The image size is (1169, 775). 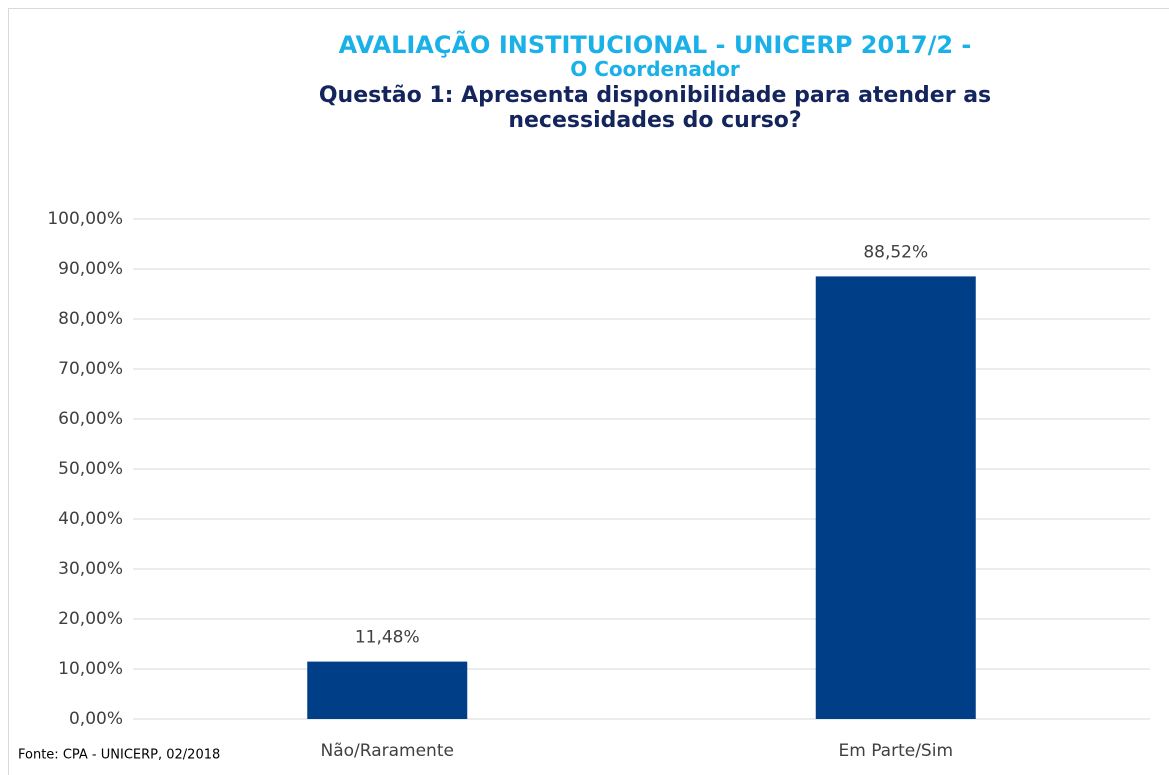 I want to click on x-tick-label: Em Parte/Sim, so click(x=895, y=751).